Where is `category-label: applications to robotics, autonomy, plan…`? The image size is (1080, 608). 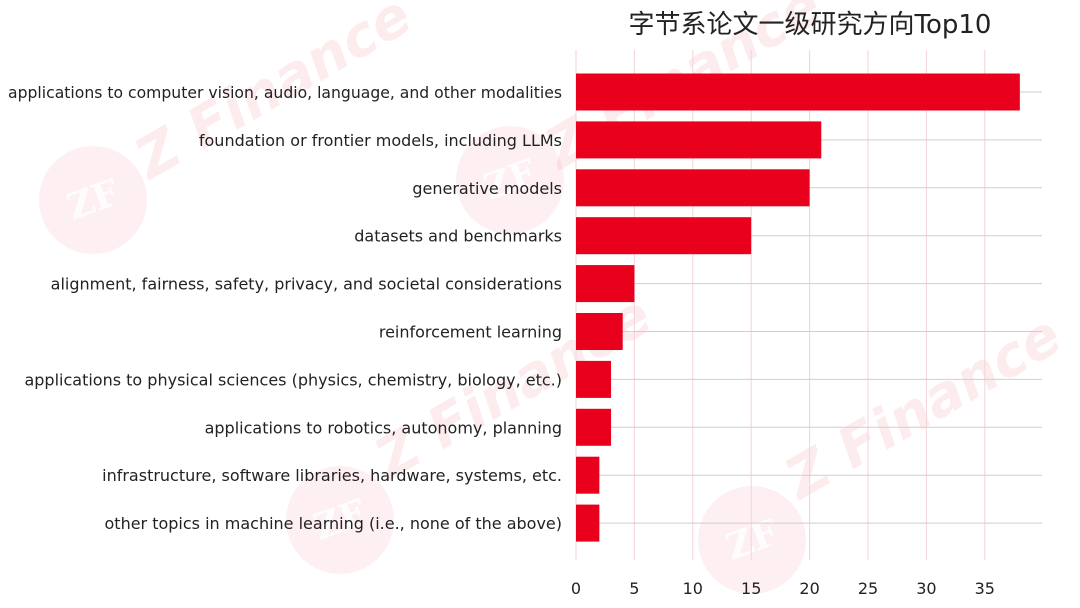 category-label: applications to robotics, autonomy, plan… is located at coordinates (383, 427).